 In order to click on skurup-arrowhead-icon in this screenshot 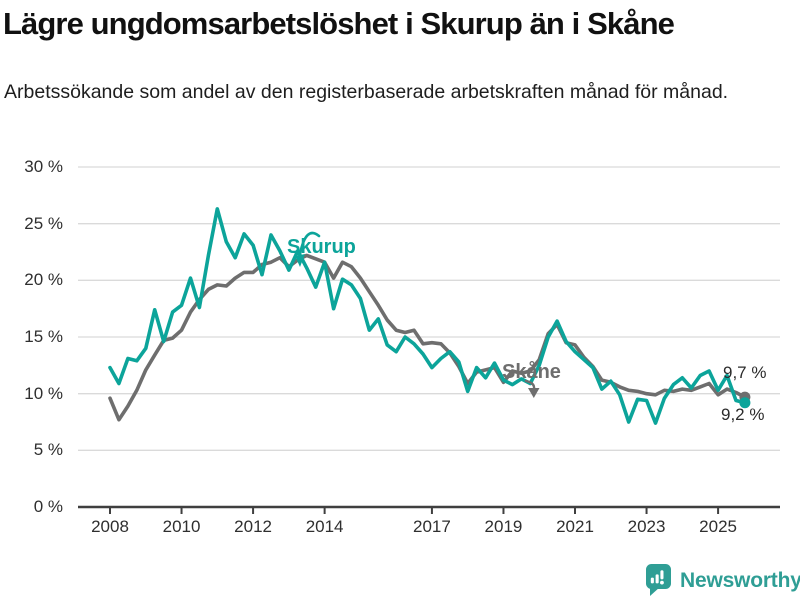, I will do `click(300, 260)`.